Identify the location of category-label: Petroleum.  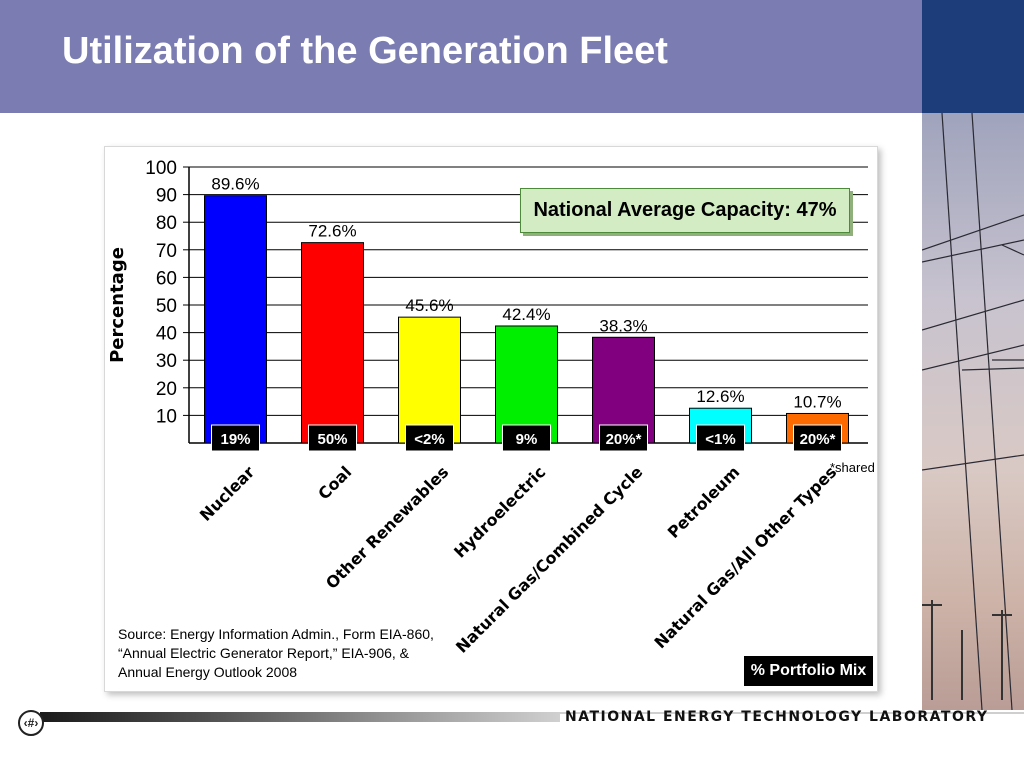
(704, 502).